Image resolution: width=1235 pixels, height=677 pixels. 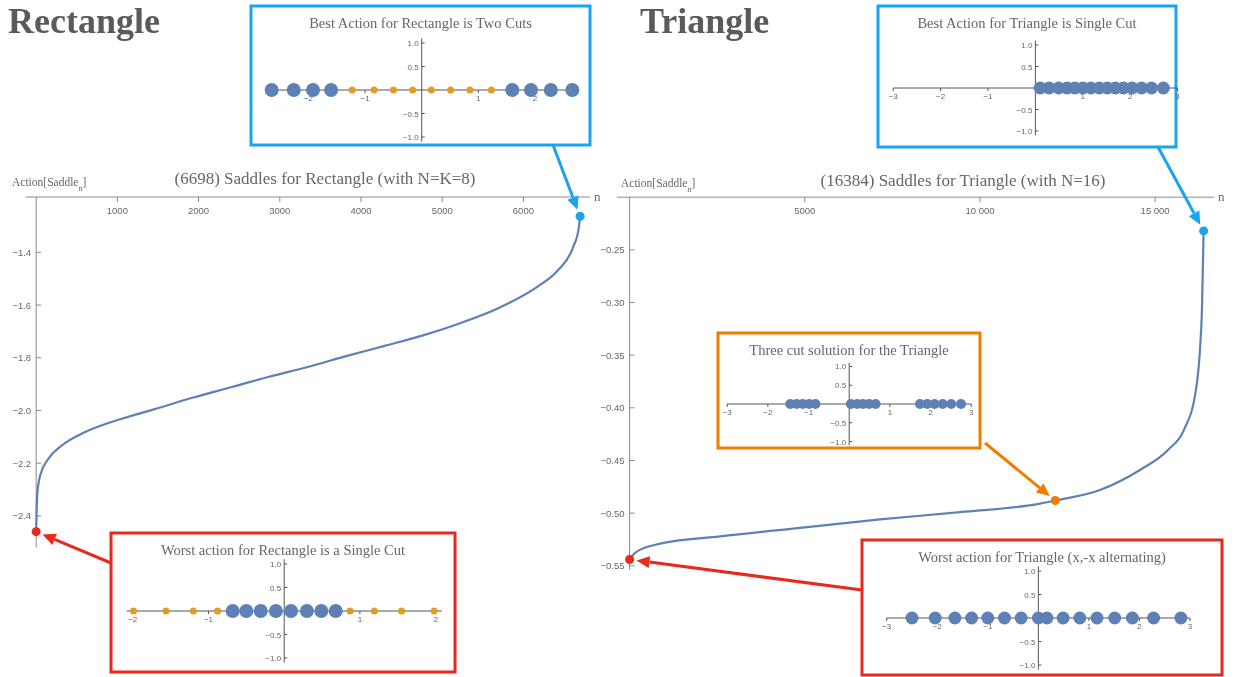 What do you see at coordinates (22, 410) in the screenshot?
I see `y-tick-label: −2.0` at bounding box center [22, 410].